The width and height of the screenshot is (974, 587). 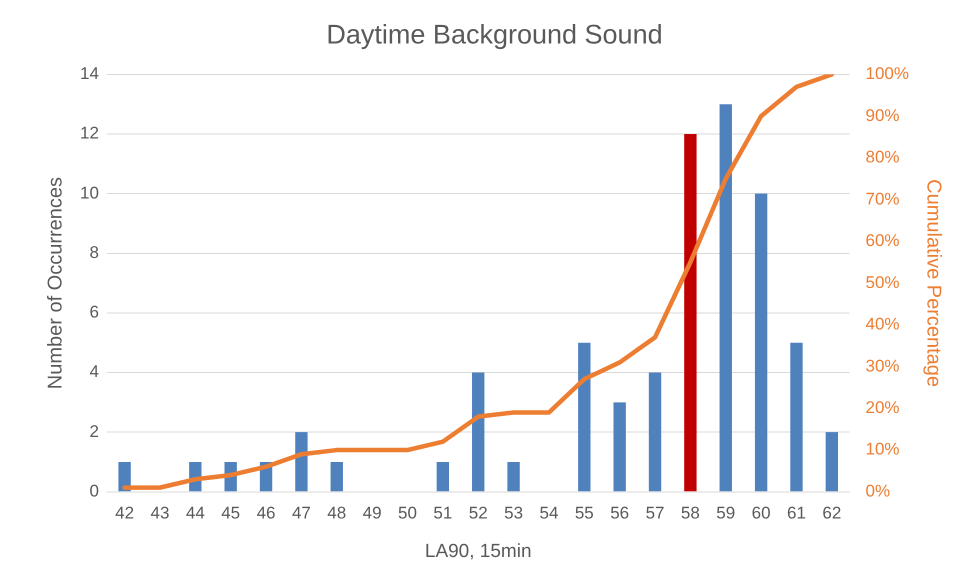 What do you see at coordinates (478, 513) in the screenshot?
I see `x-tick-label: 52` at bounding box center [478, 513].